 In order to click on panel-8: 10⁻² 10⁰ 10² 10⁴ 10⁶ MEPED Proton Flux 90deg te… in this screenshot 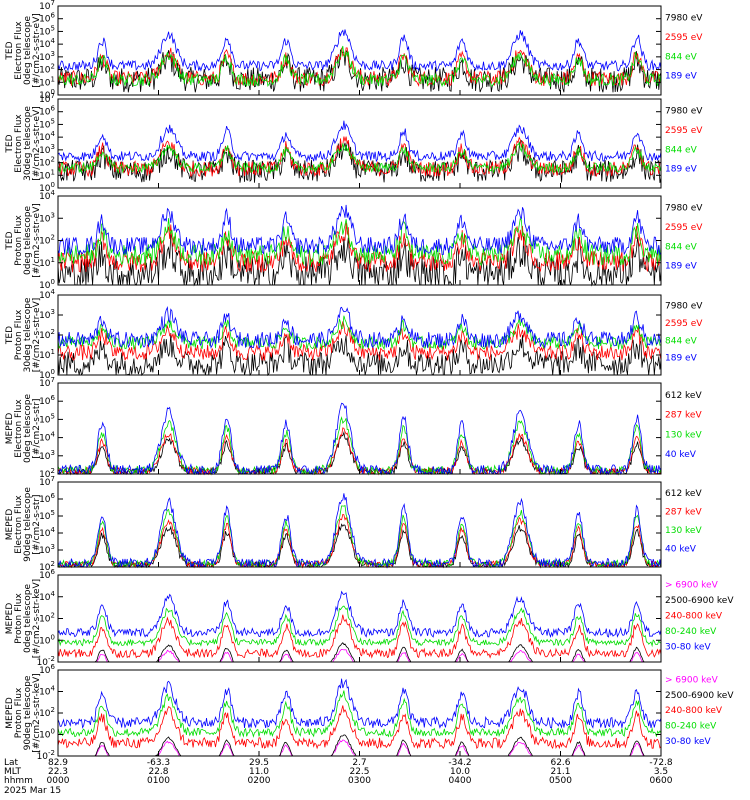, I will do `click(369, 712)`.